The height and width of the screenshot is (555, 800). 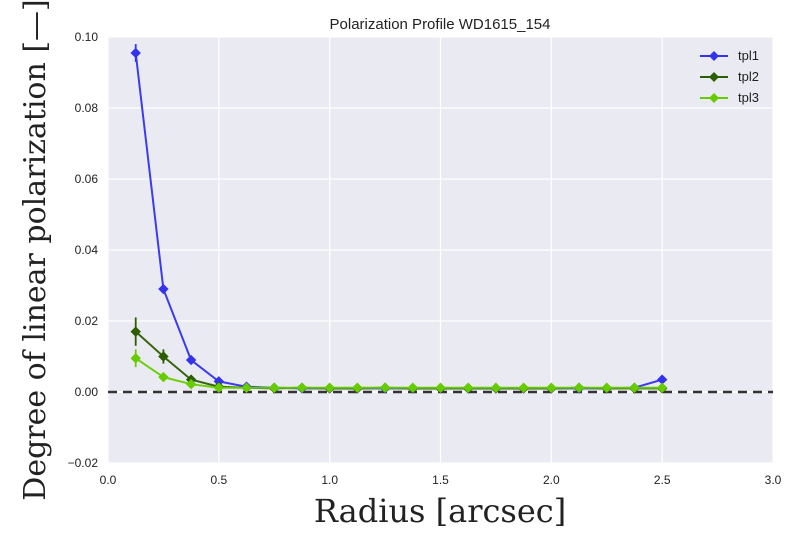 I want to click on x-axis-label: Radius [arcsec], so click(x=440, y=511).